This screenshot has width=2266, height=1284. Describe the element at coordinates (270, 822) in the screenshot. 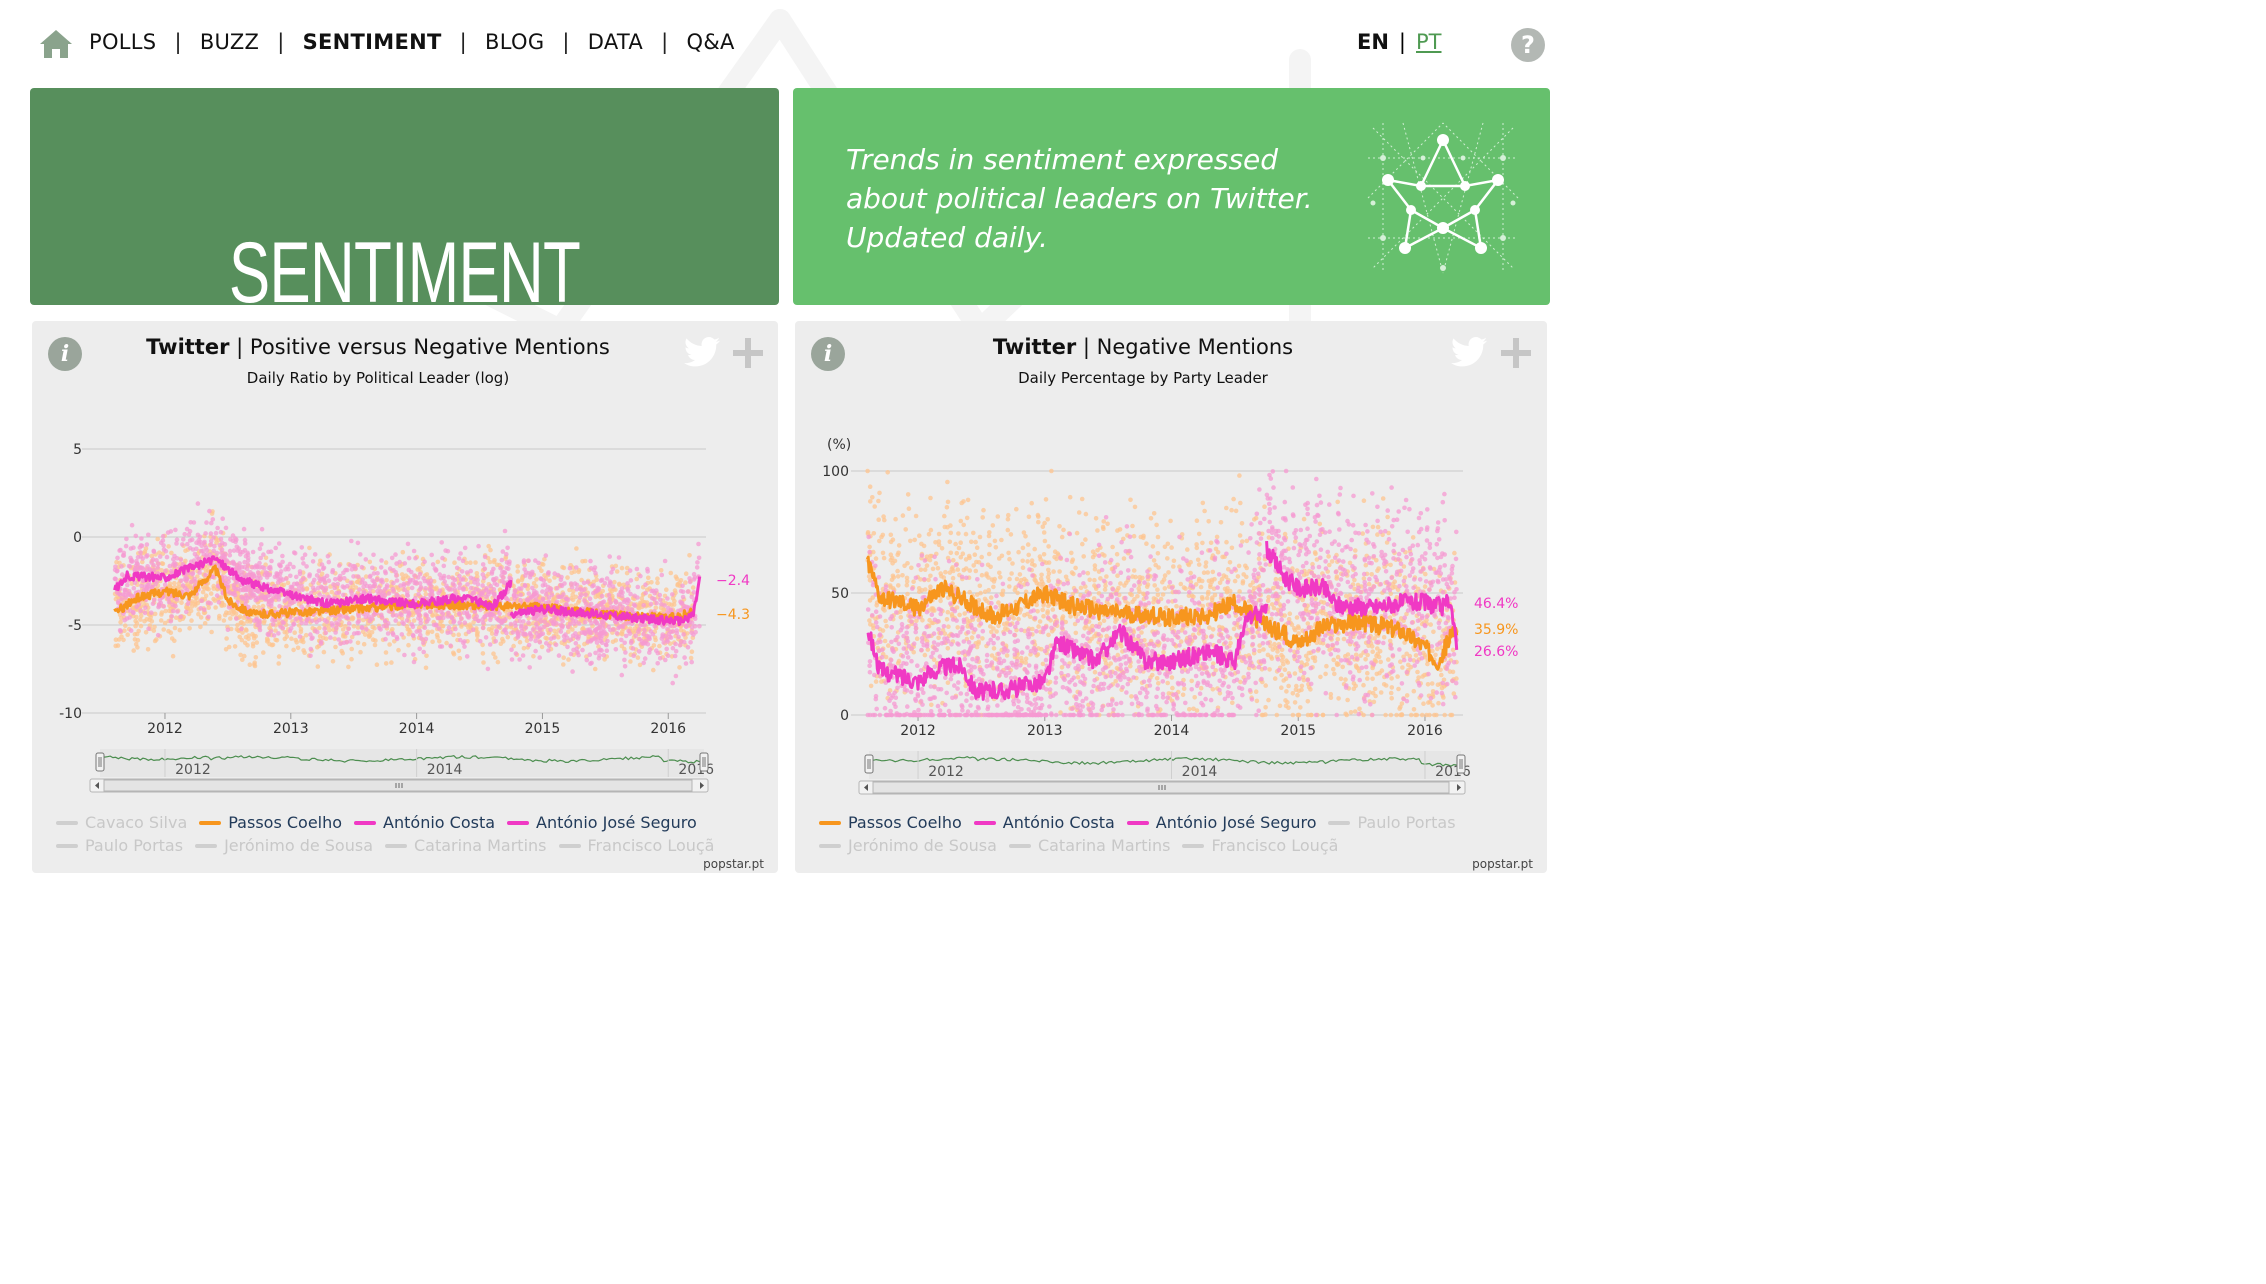

I see `legend-item: Passos Coelho` at that location.